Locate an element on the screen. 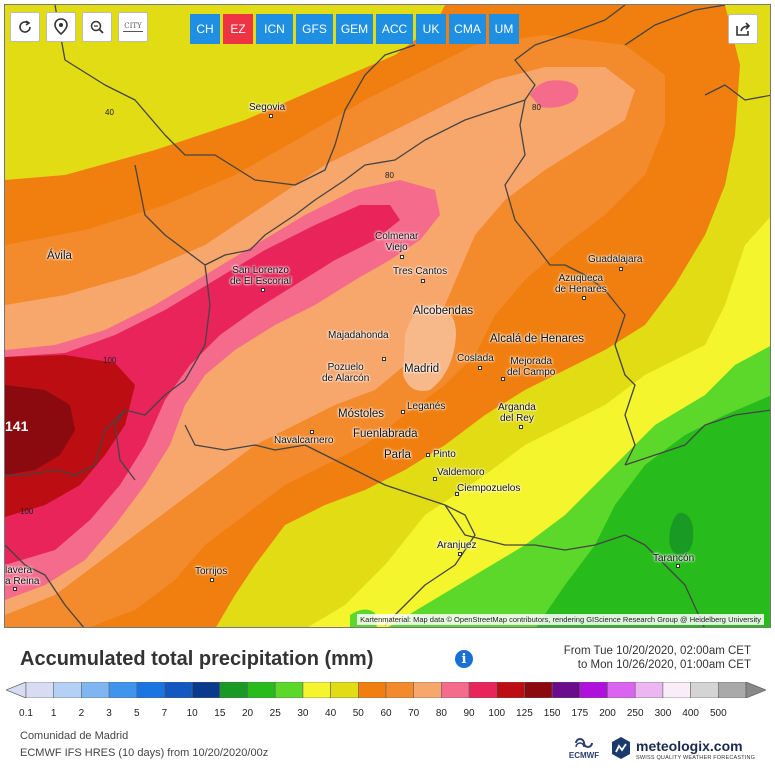  city-segovia: Segovia is located at coordinates (267, 107).